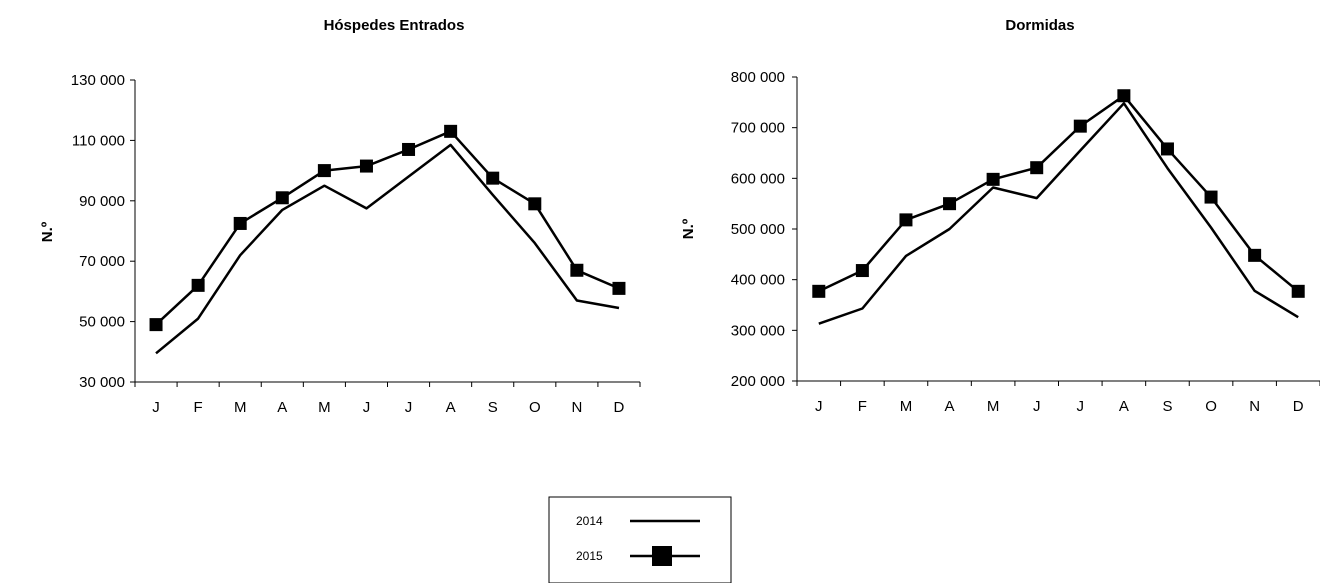  Describe the element at coordinates (102, 322) in the screenshot. I see `y-tick-label: 50 000` at that location.